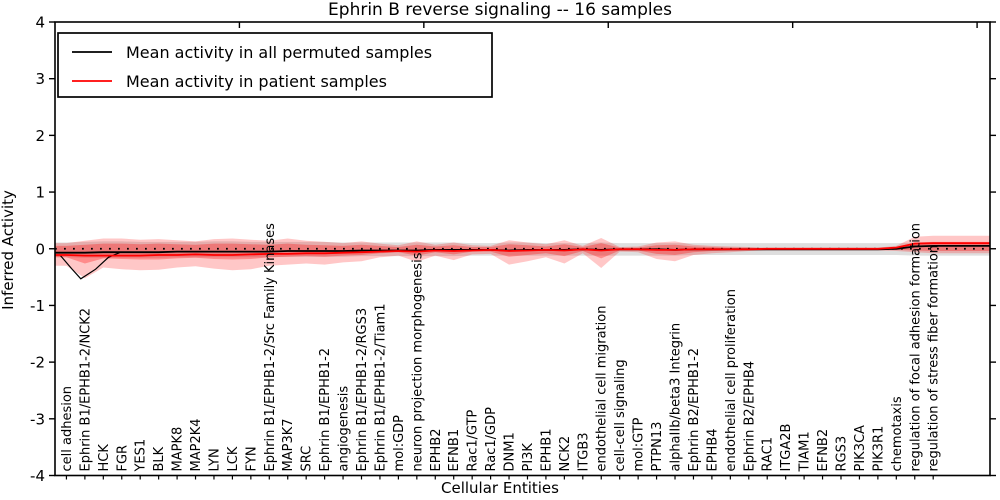 The image size is (1000, 500). What do you see at coordinates (878, 449) in the screenshot?
I see `entity-tick-label: PIK3R1` at bounding box center [878, 449].